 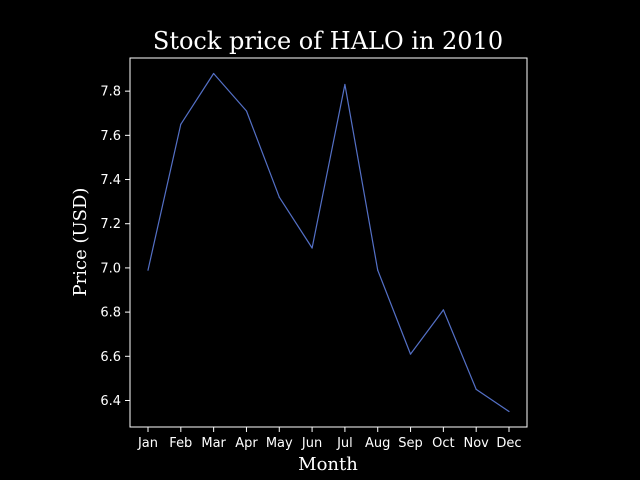 What do you see at coordinates (410, 443) in the screenshot?
I see `x-tick-label: Sep` at bounding box center [410, 443].